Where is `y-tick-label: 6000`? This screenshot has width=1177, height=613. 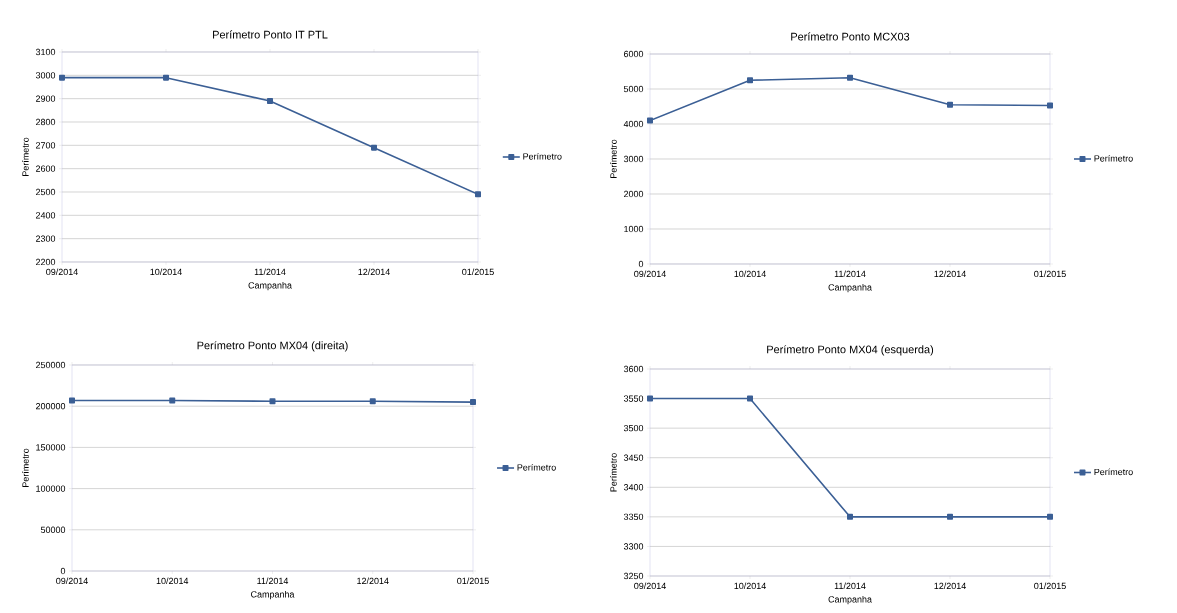
y-tick-label: 6000 is located at coordinates (633, 54).